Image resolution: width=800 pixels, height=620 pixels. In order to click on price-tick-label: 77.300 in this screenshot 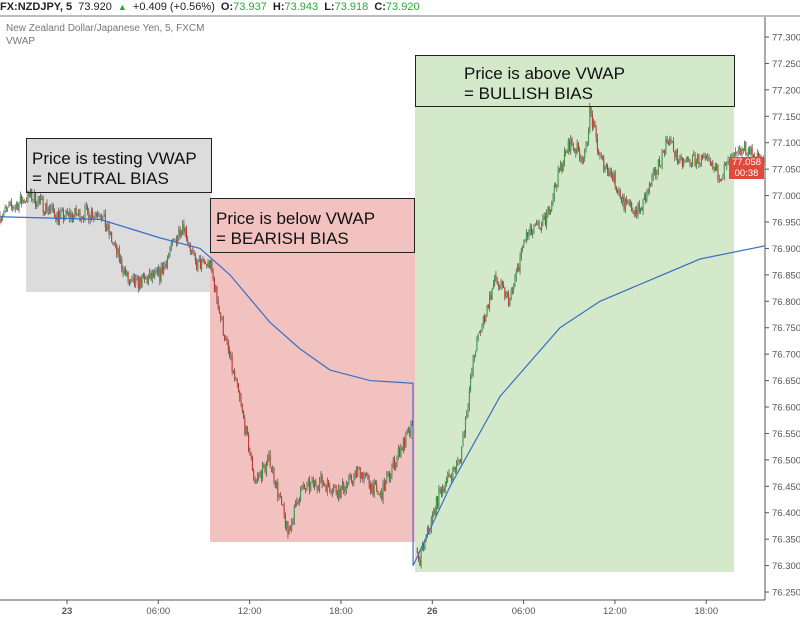, I will do `click(786, 38)`.